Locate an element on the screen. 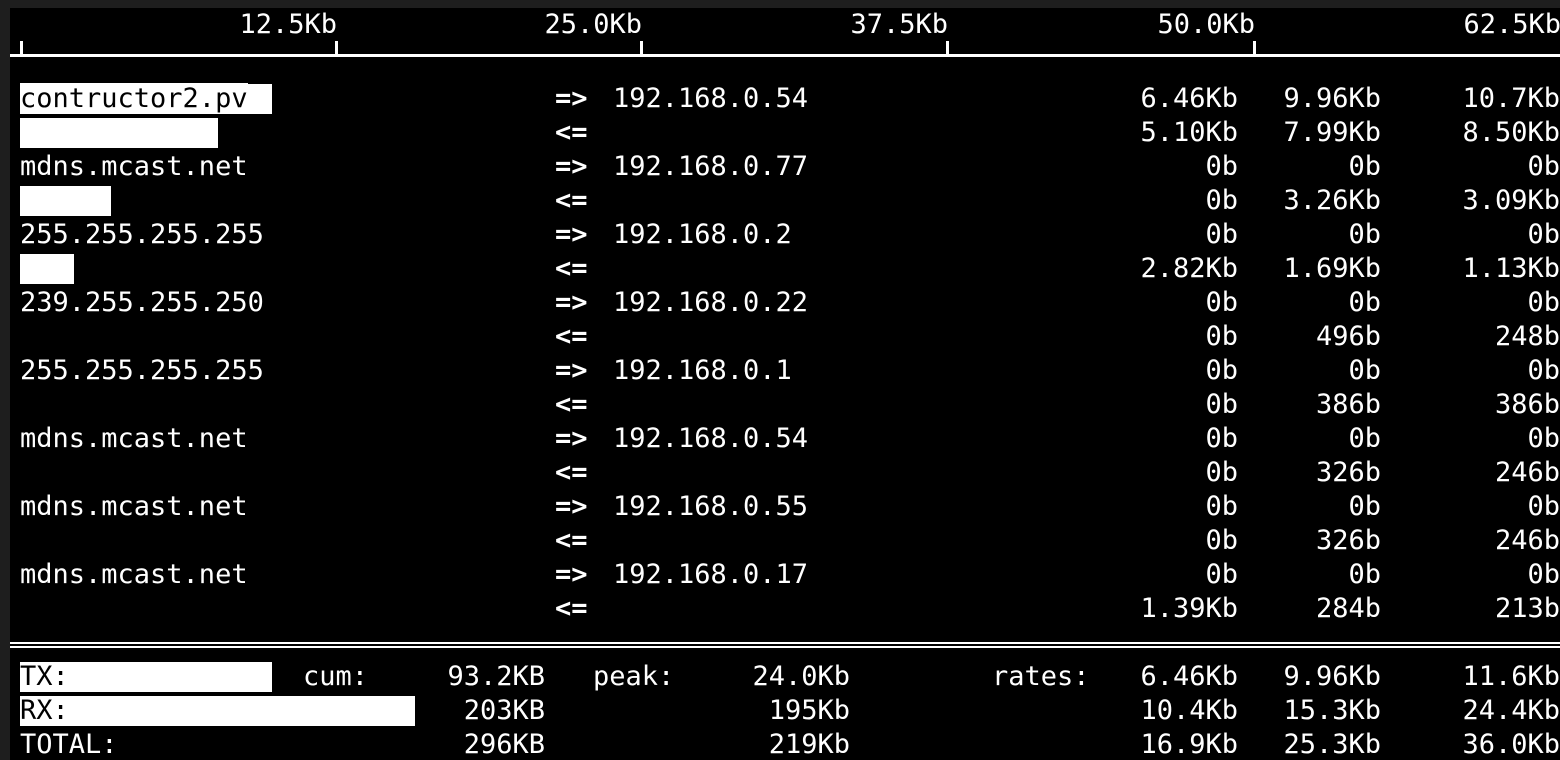  connection-tx-line: 255.255.255.255 => 192.168.0.1 0b 0b 0b is located at coordinates (785, 371).